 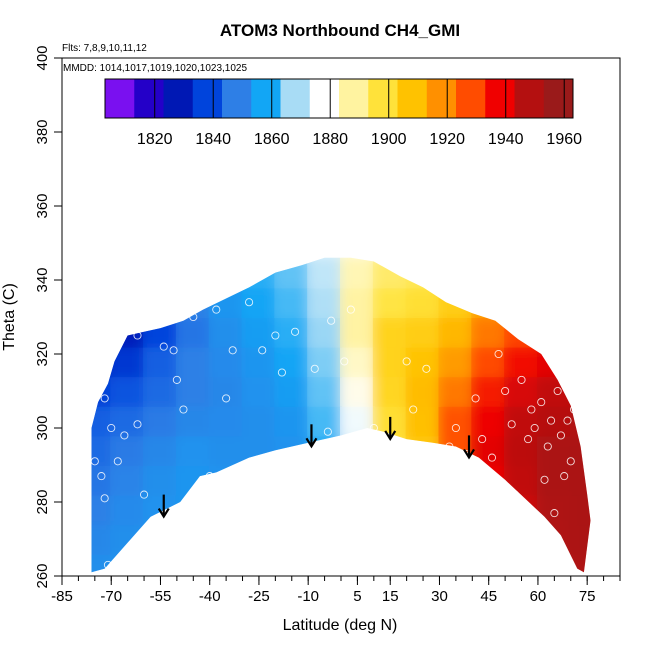 I want to click on y-tick-label: 380, so click(x=42, y=131).